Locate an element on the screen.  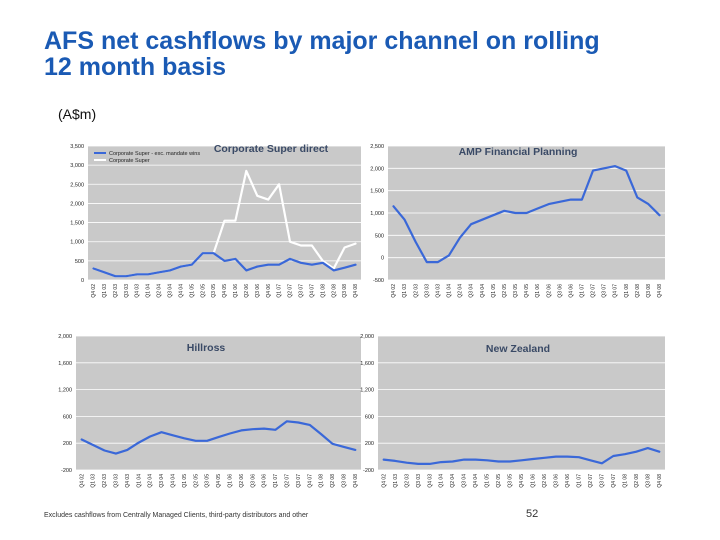
y-tick-label: 1,600 is located at coordinates (367, 364).